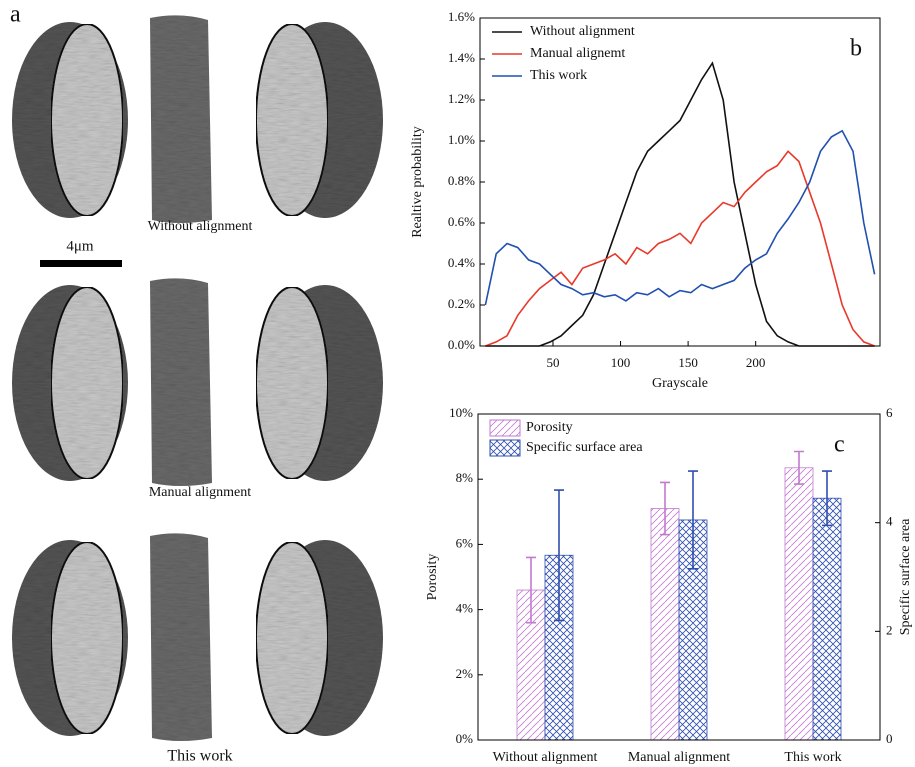 This screenshot has width=915, height=767. I want to click on panel-label: b, so click(856, 49).